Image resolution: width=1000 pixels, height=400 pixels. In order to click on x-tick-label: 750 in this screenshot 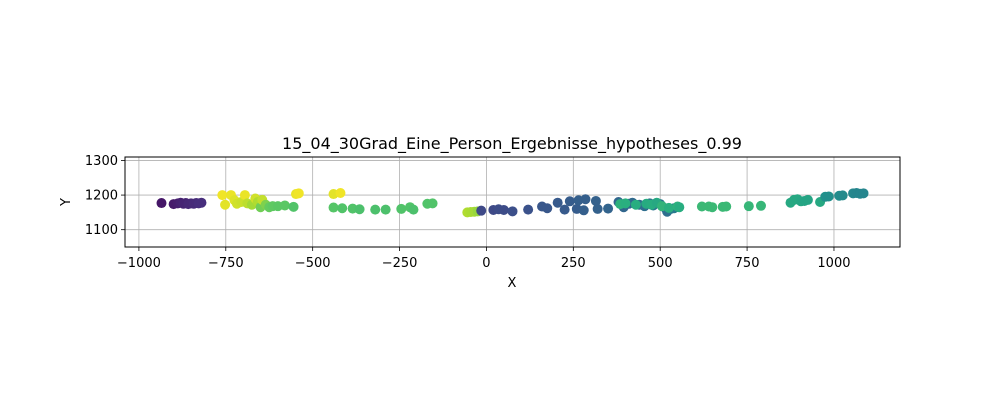, I will do `click(747, 263)`.